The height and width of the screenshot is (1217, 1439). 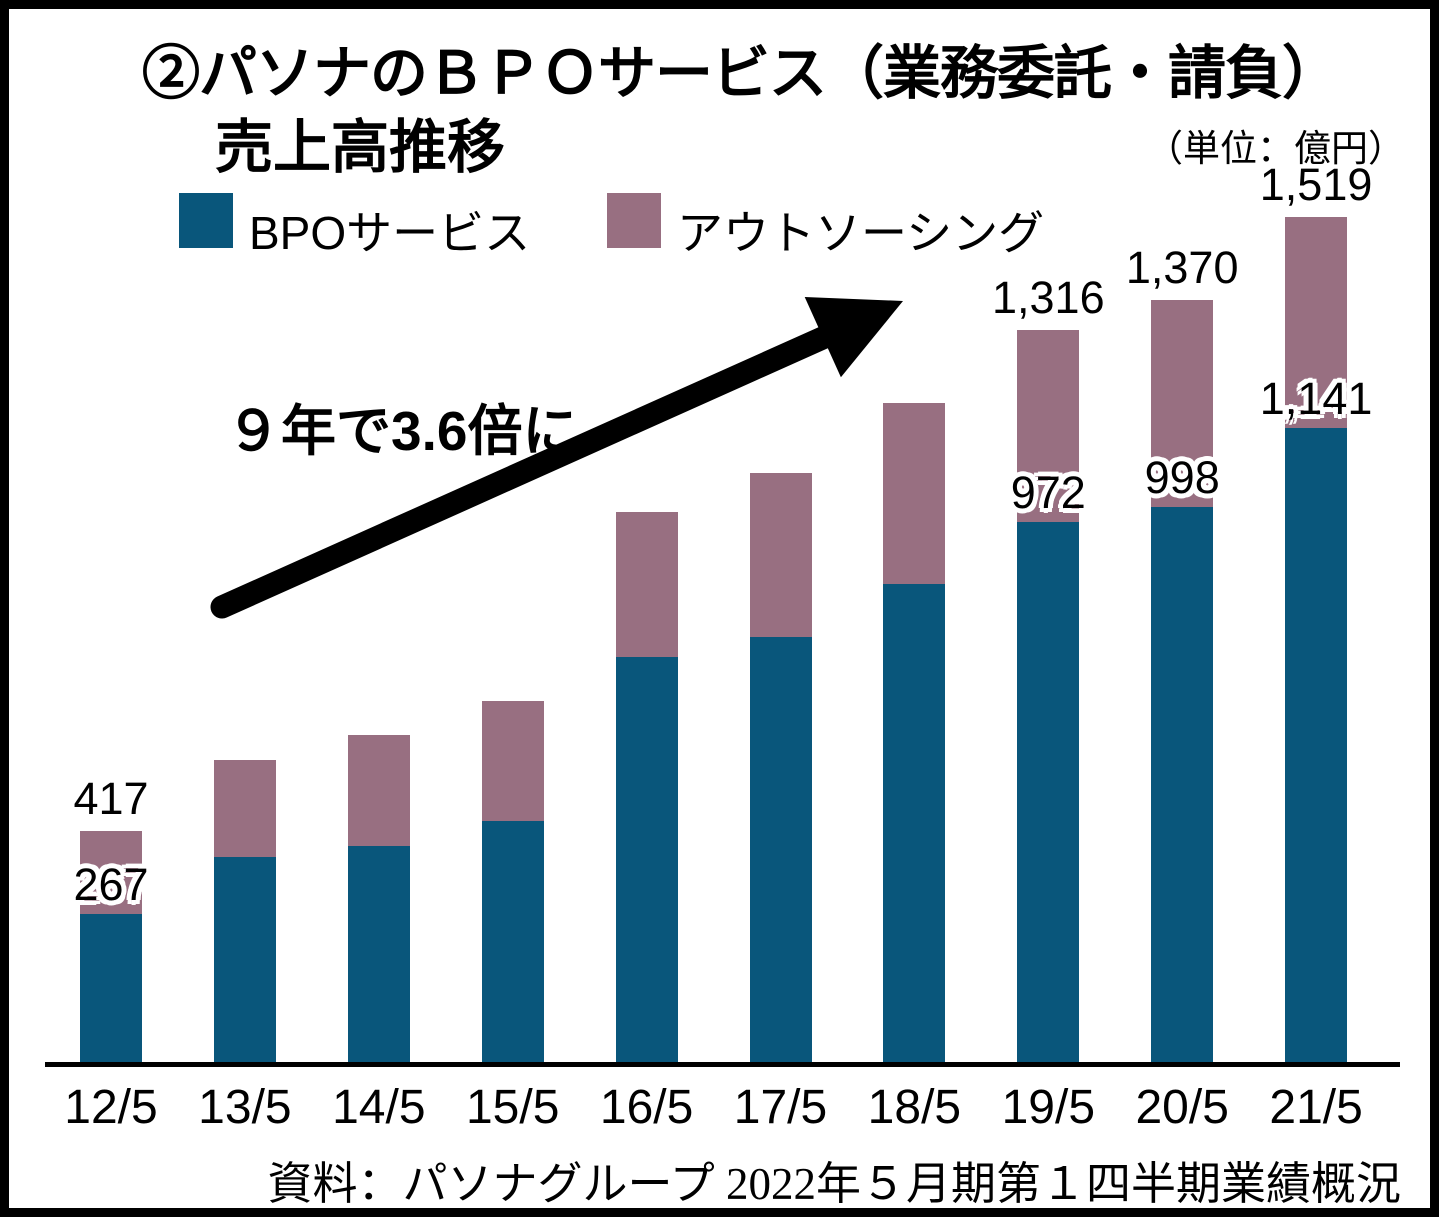 I want to click on x-axis-label-14/5: 14/5, so click(x=379, y=1107).